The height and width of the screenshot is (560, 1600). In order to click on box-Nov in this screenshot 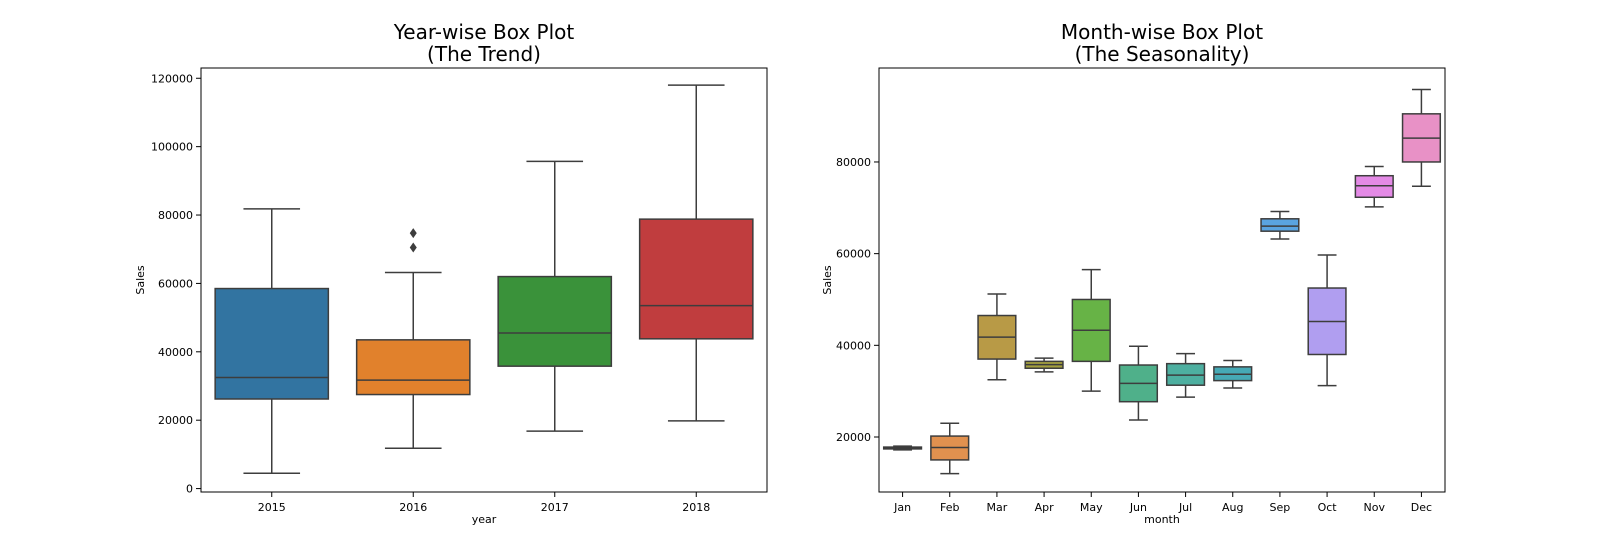, I will do `click(1374, 186)`.